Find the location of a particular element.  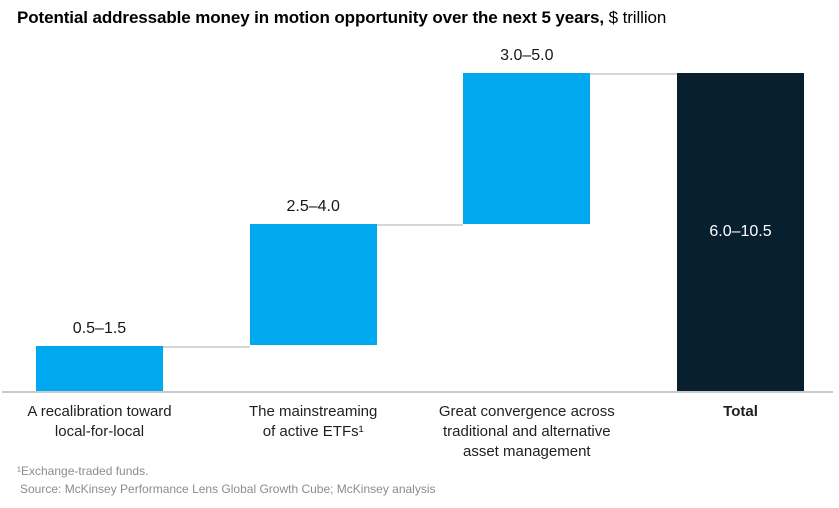

bar-value-label: 0.5–1.5 is located at coordinates (99, 328).